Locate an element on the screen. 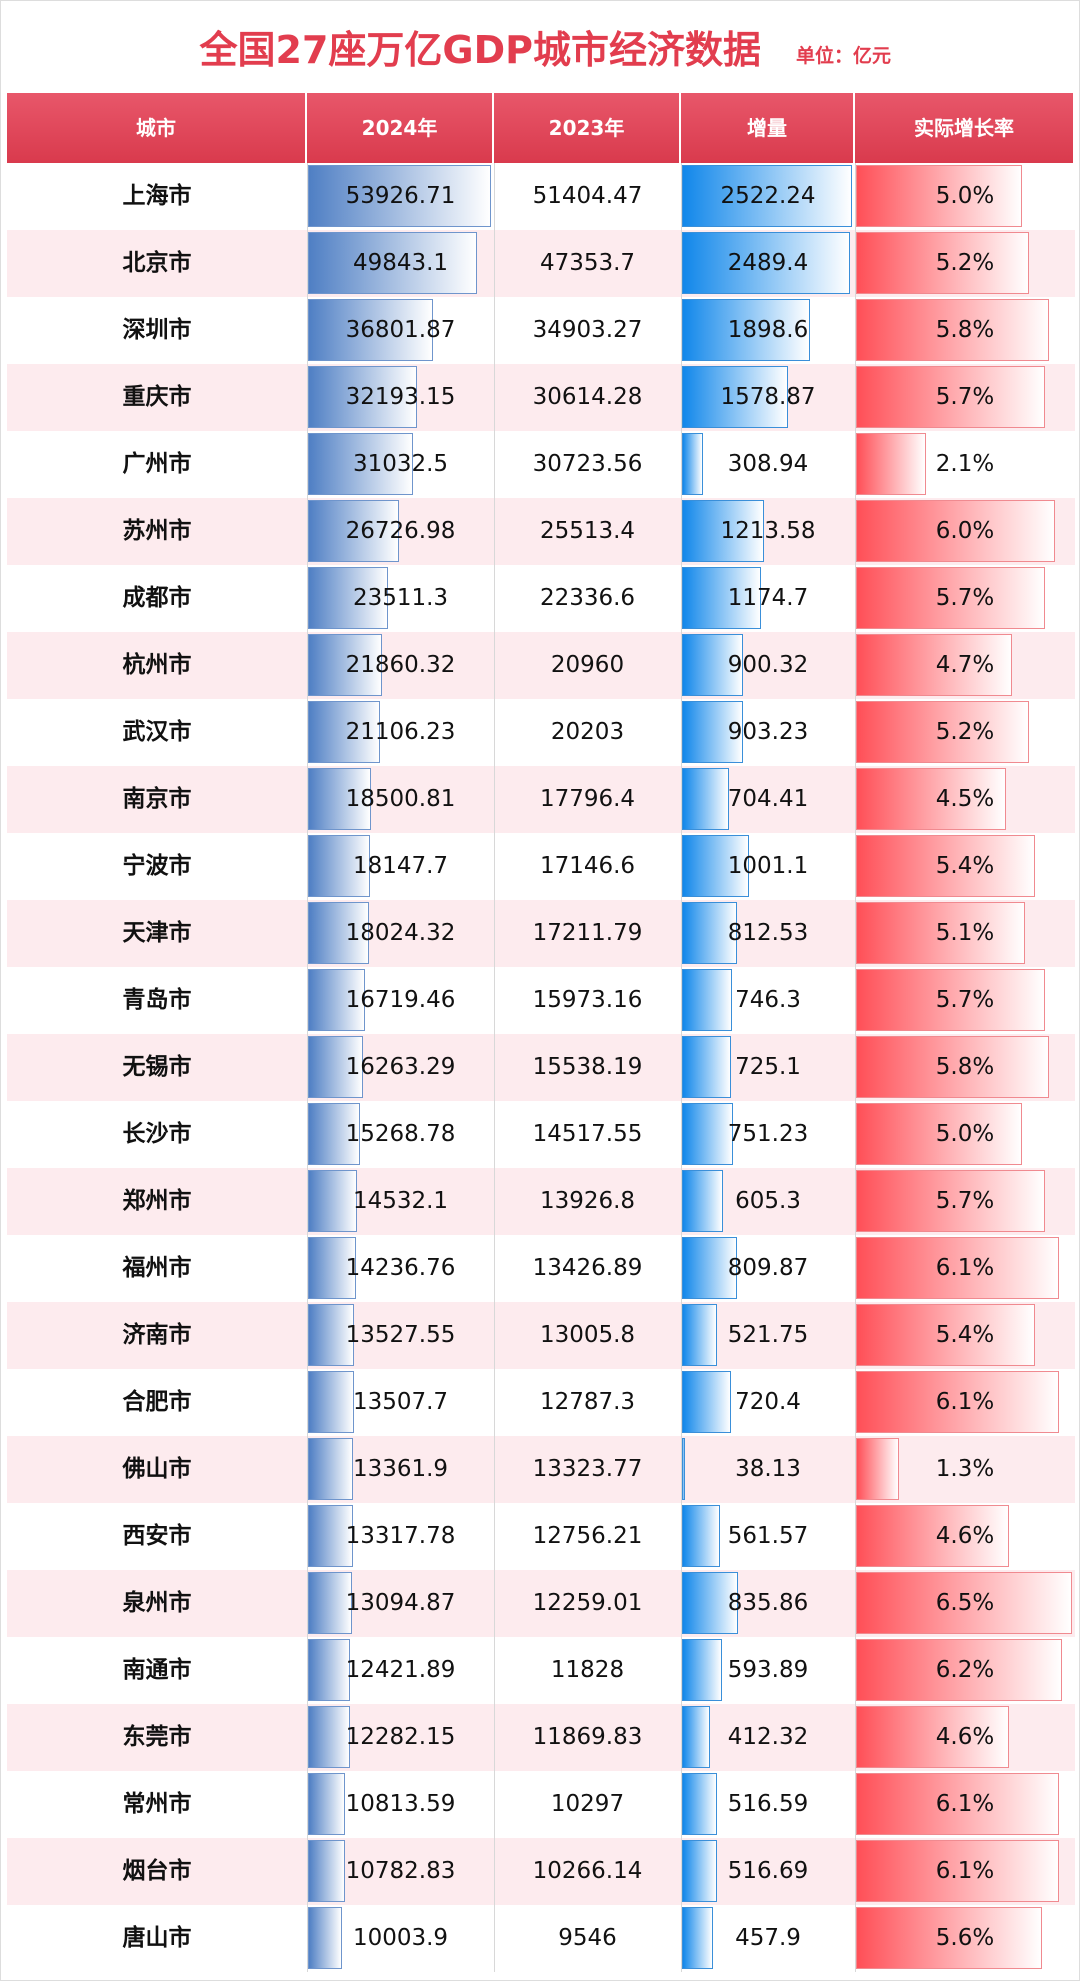 This screenshot has height=1981, width=1080. cell-value: 751.23 is located at coordinates (768, 1134).